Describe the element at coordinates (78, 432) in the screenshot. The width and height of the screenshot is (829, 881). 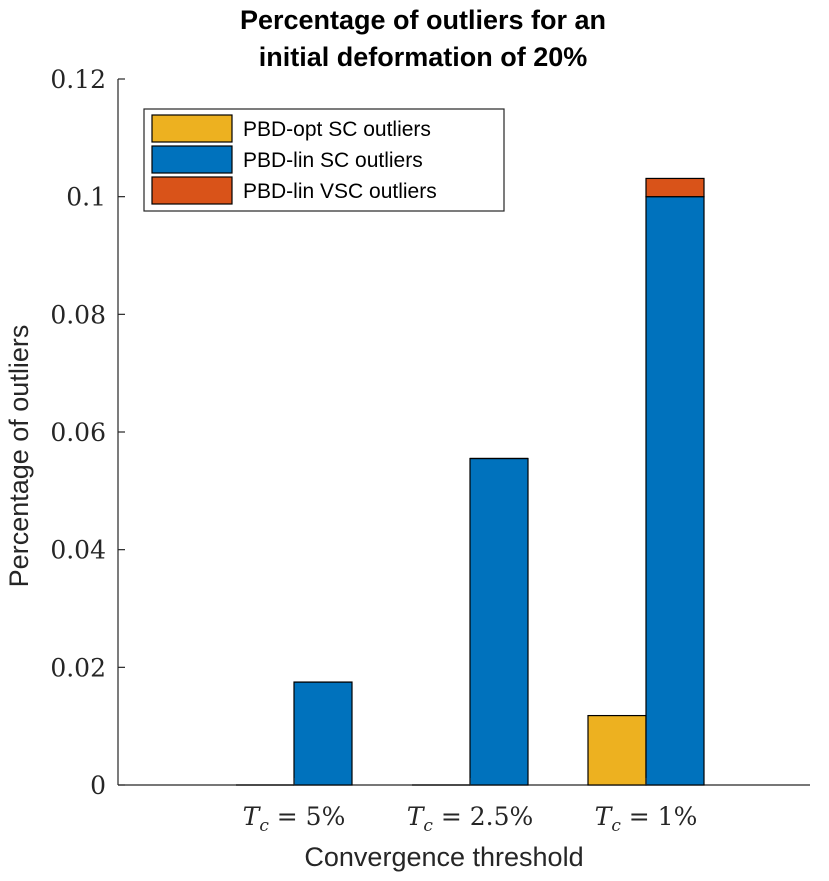
I see `y-tick-label: 0.06` at that location.